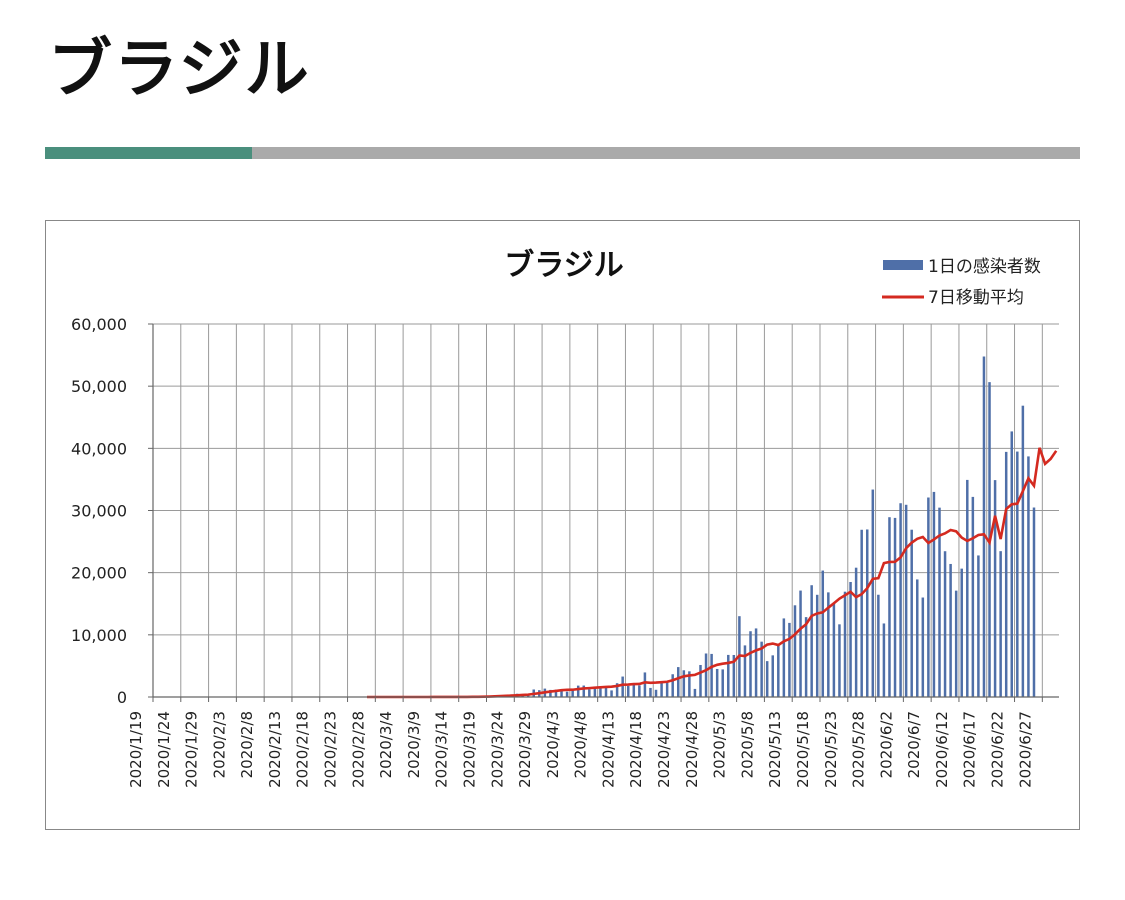 The width and height of the screenshot is (1125, 900). Describe the element at coordinates (720, 744) in the screenshot. I see `x-tick-label: 2020/5/3` at that location.